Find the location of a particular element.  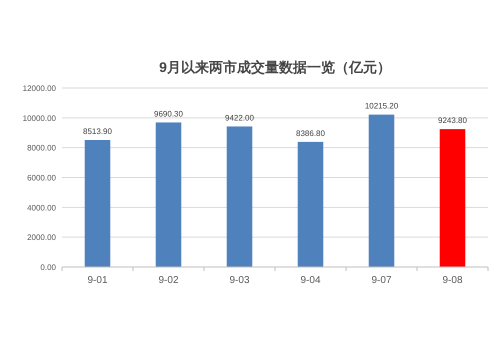

data-label: 9690.30 is located at coordinates (169, 113).